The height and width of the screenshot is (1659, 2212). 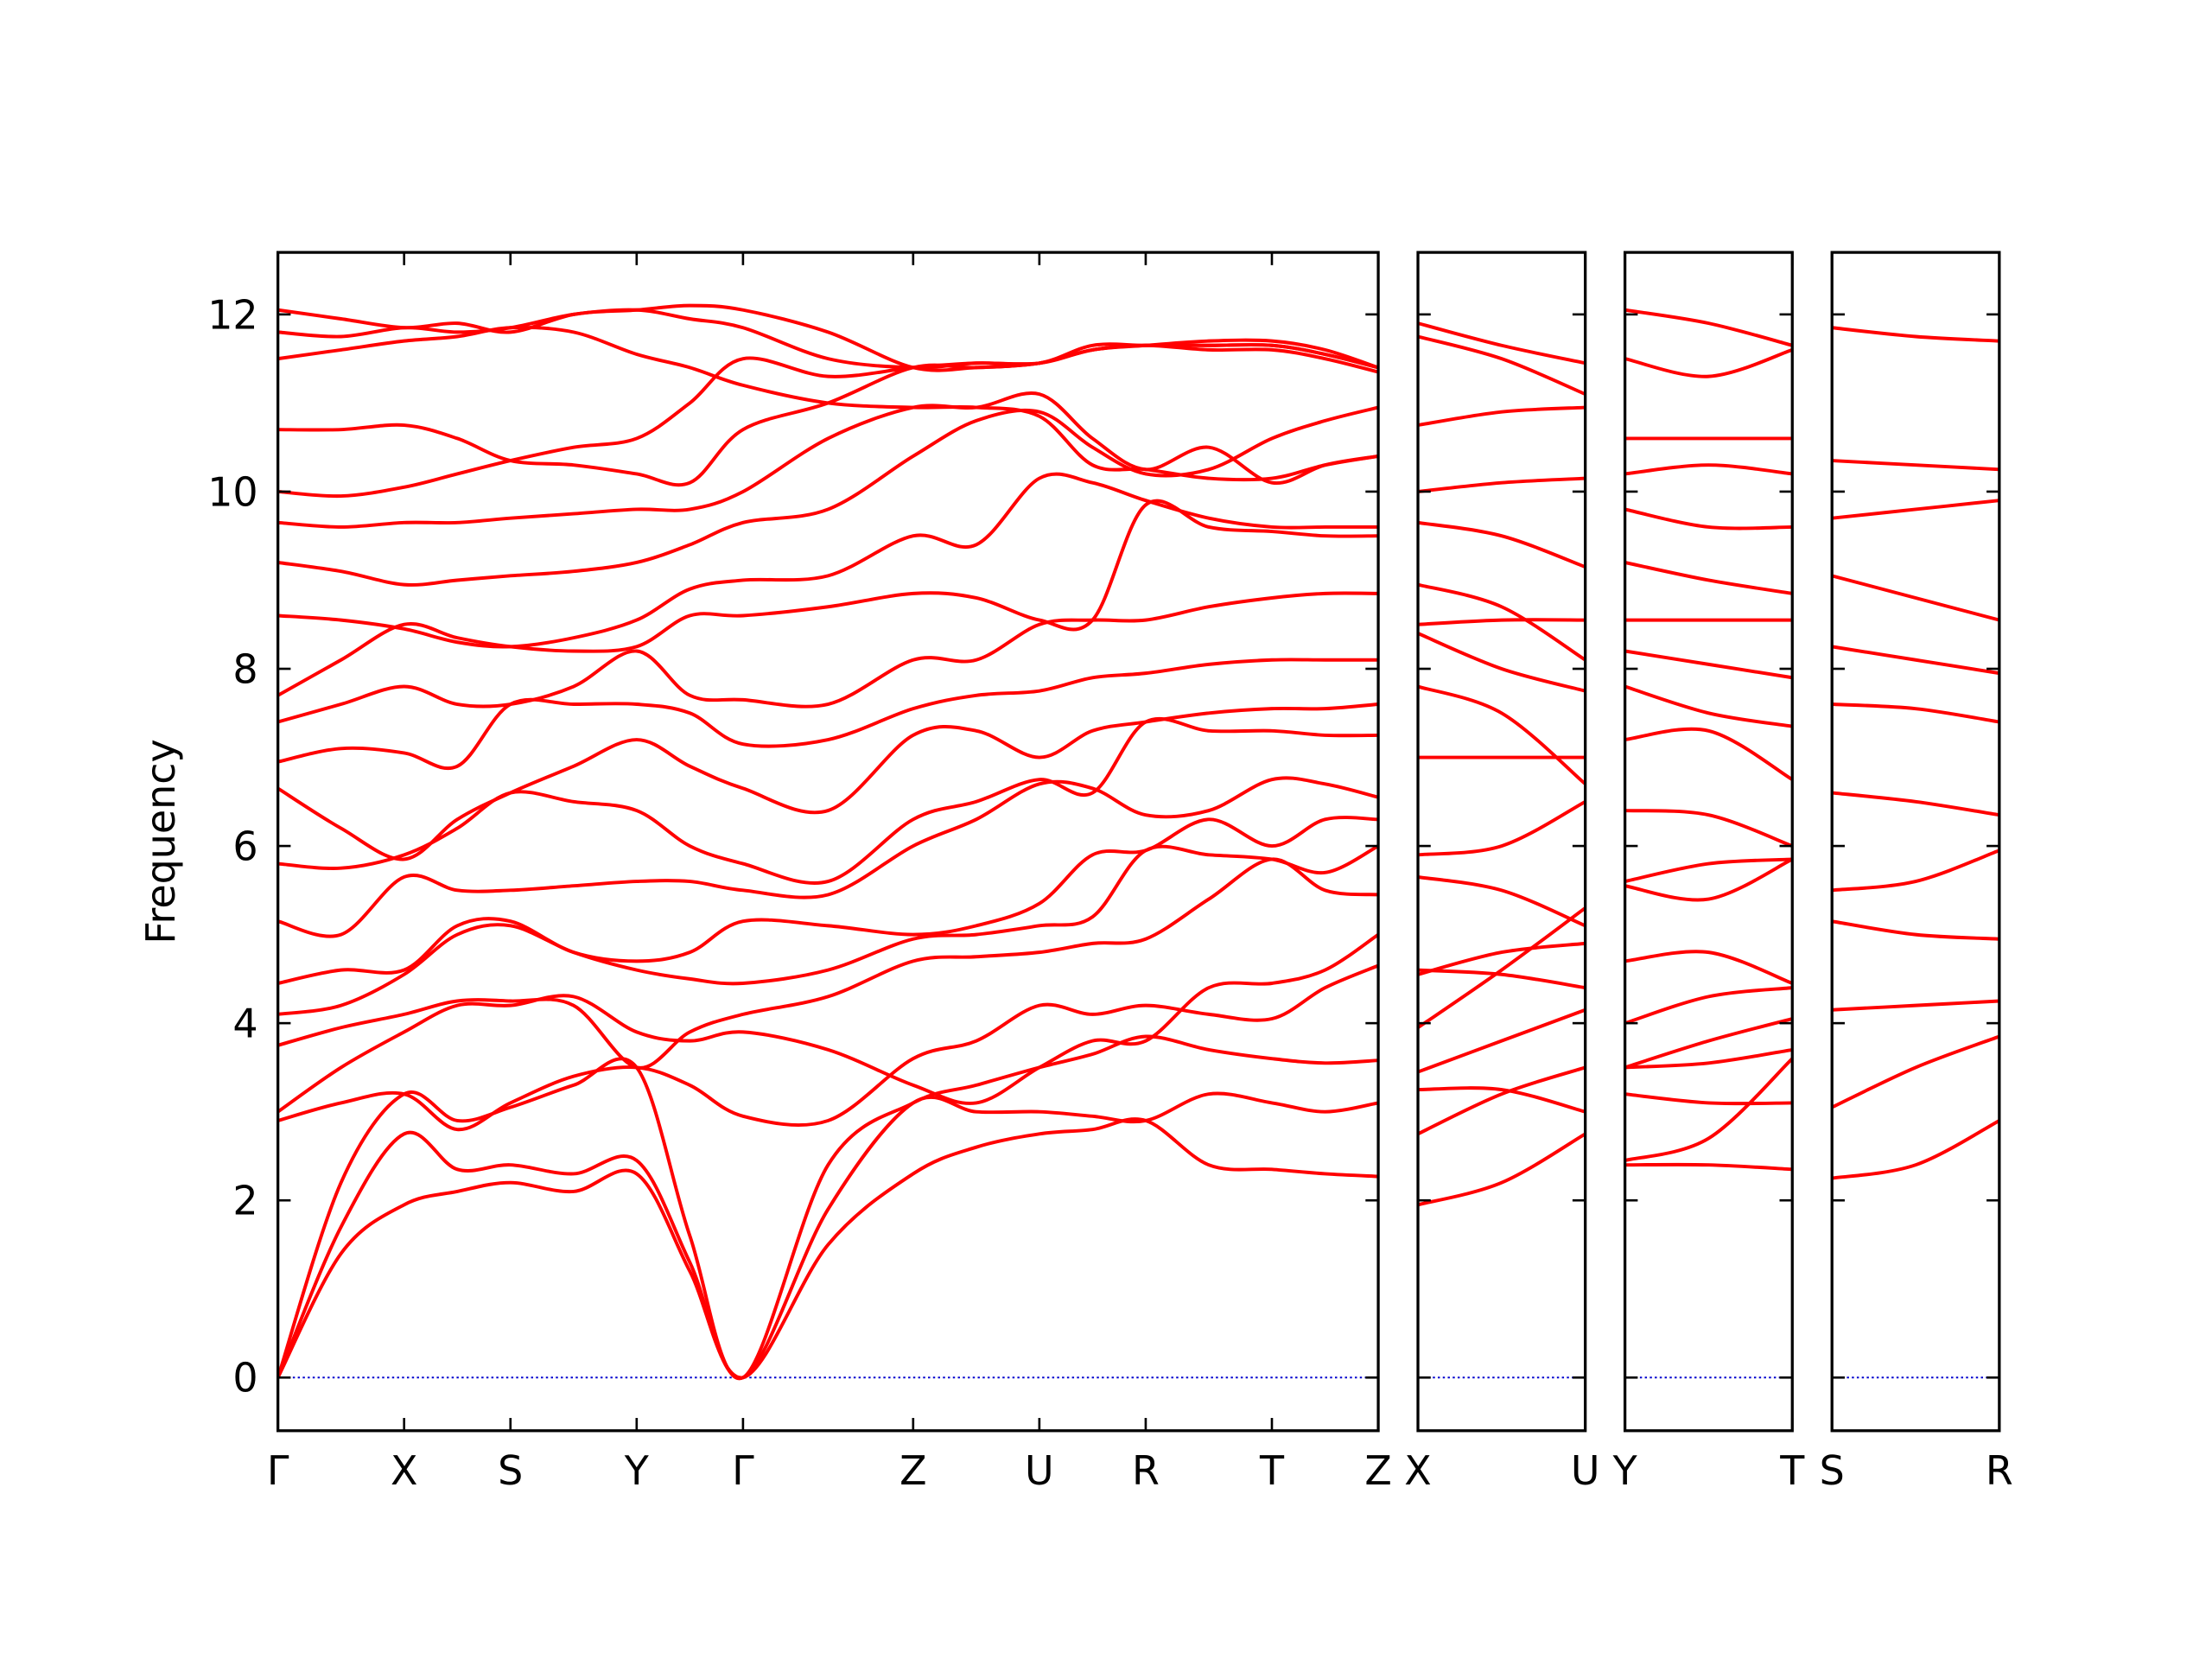 I want to click on y-tick-label: 4, so click(x=244, y=1024).